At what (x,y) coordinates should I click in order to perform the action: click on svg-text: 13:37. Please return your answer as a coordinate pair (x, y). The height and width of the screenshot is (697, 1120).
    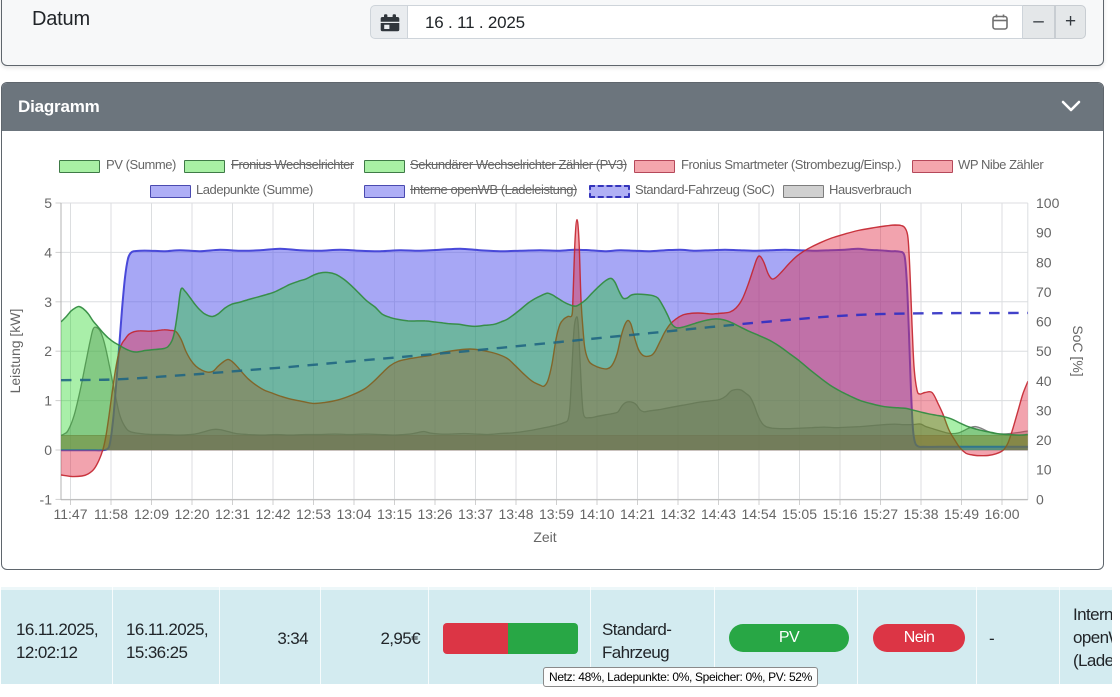
    Looking at the image, I should click on (475, 514).